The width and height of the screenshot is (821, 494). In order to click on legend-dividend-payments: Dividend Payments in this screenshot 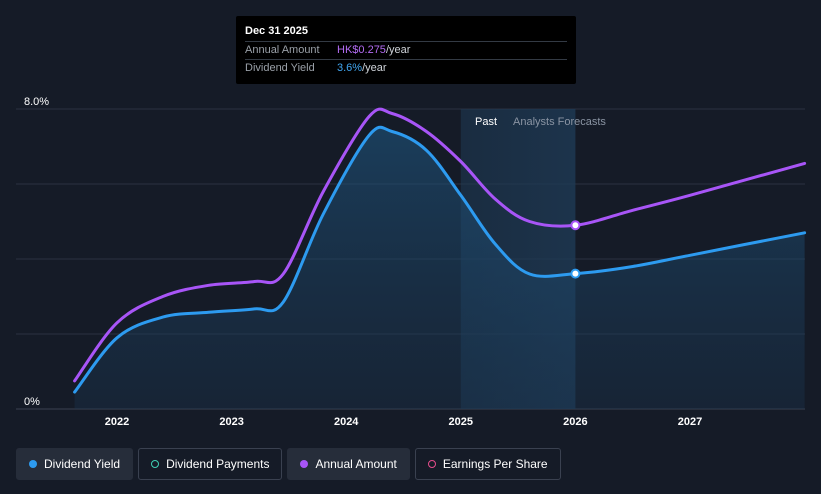, I will do `click(210, 464)`.